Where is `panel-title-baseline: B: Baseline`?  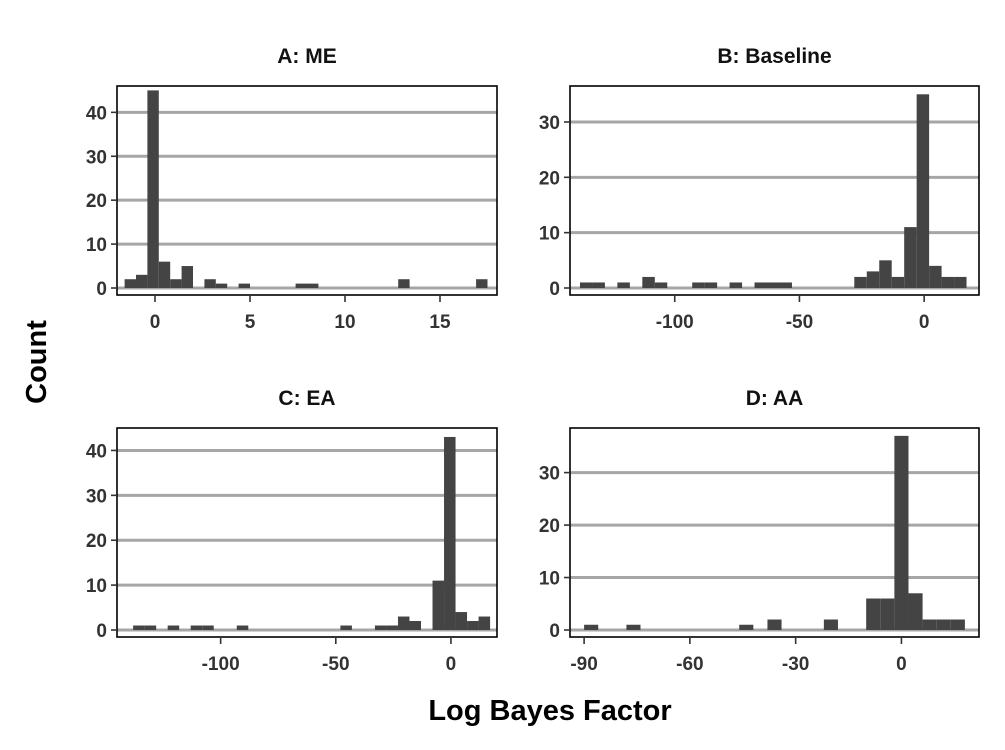
panel-title-baseline: B: Baseline is located at coordinates (774, 56).